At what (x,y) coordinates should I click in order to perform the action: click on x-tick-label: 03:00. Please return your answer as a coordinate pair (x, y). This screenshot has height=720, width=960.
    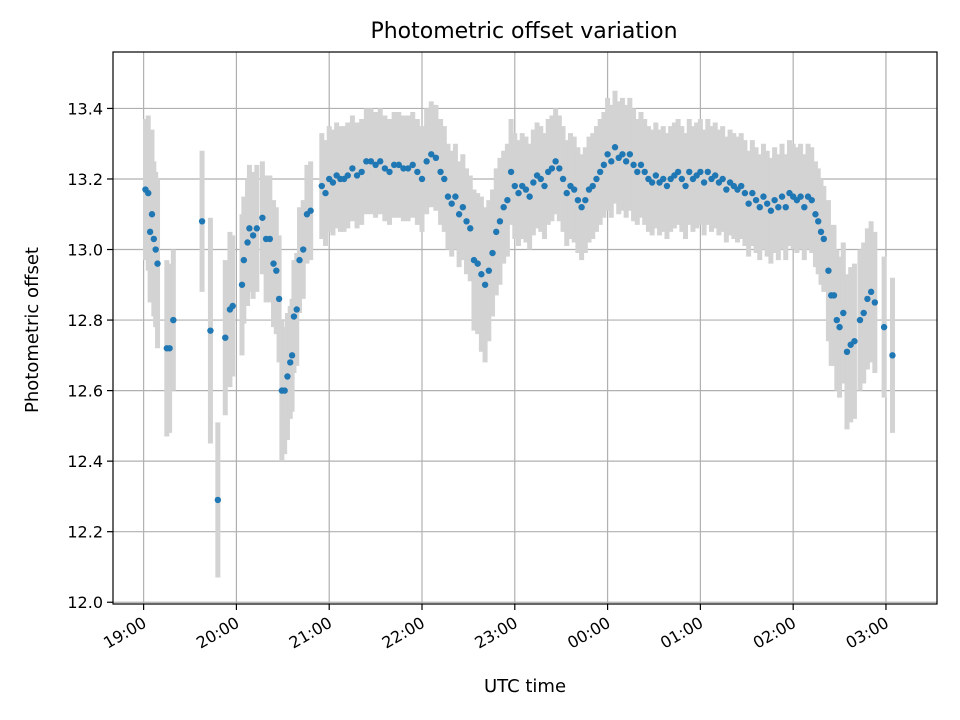
    Looking at the image, I should click on (867, 633).